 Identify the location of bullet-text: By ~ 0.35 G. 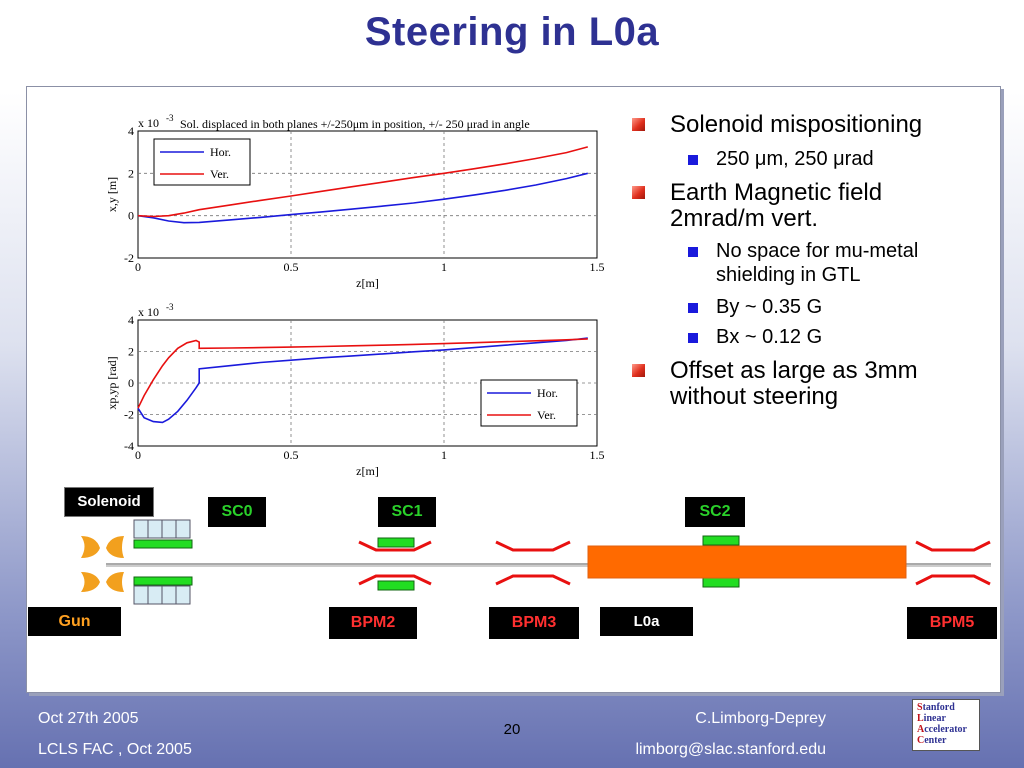
(769, 307).